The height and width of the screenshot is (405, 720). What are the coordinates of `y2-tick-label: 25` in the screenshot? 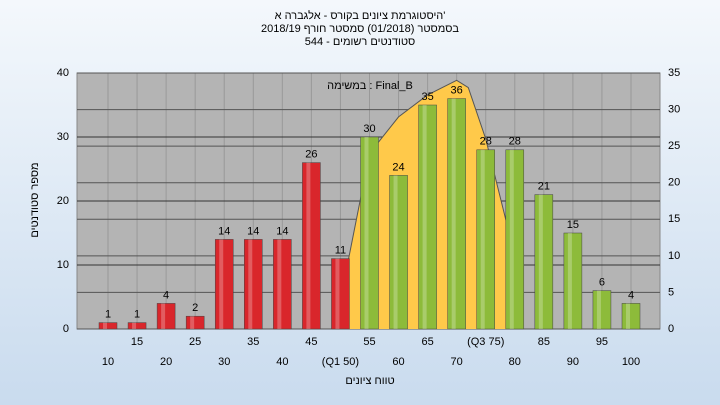 It's located at (674, 146).